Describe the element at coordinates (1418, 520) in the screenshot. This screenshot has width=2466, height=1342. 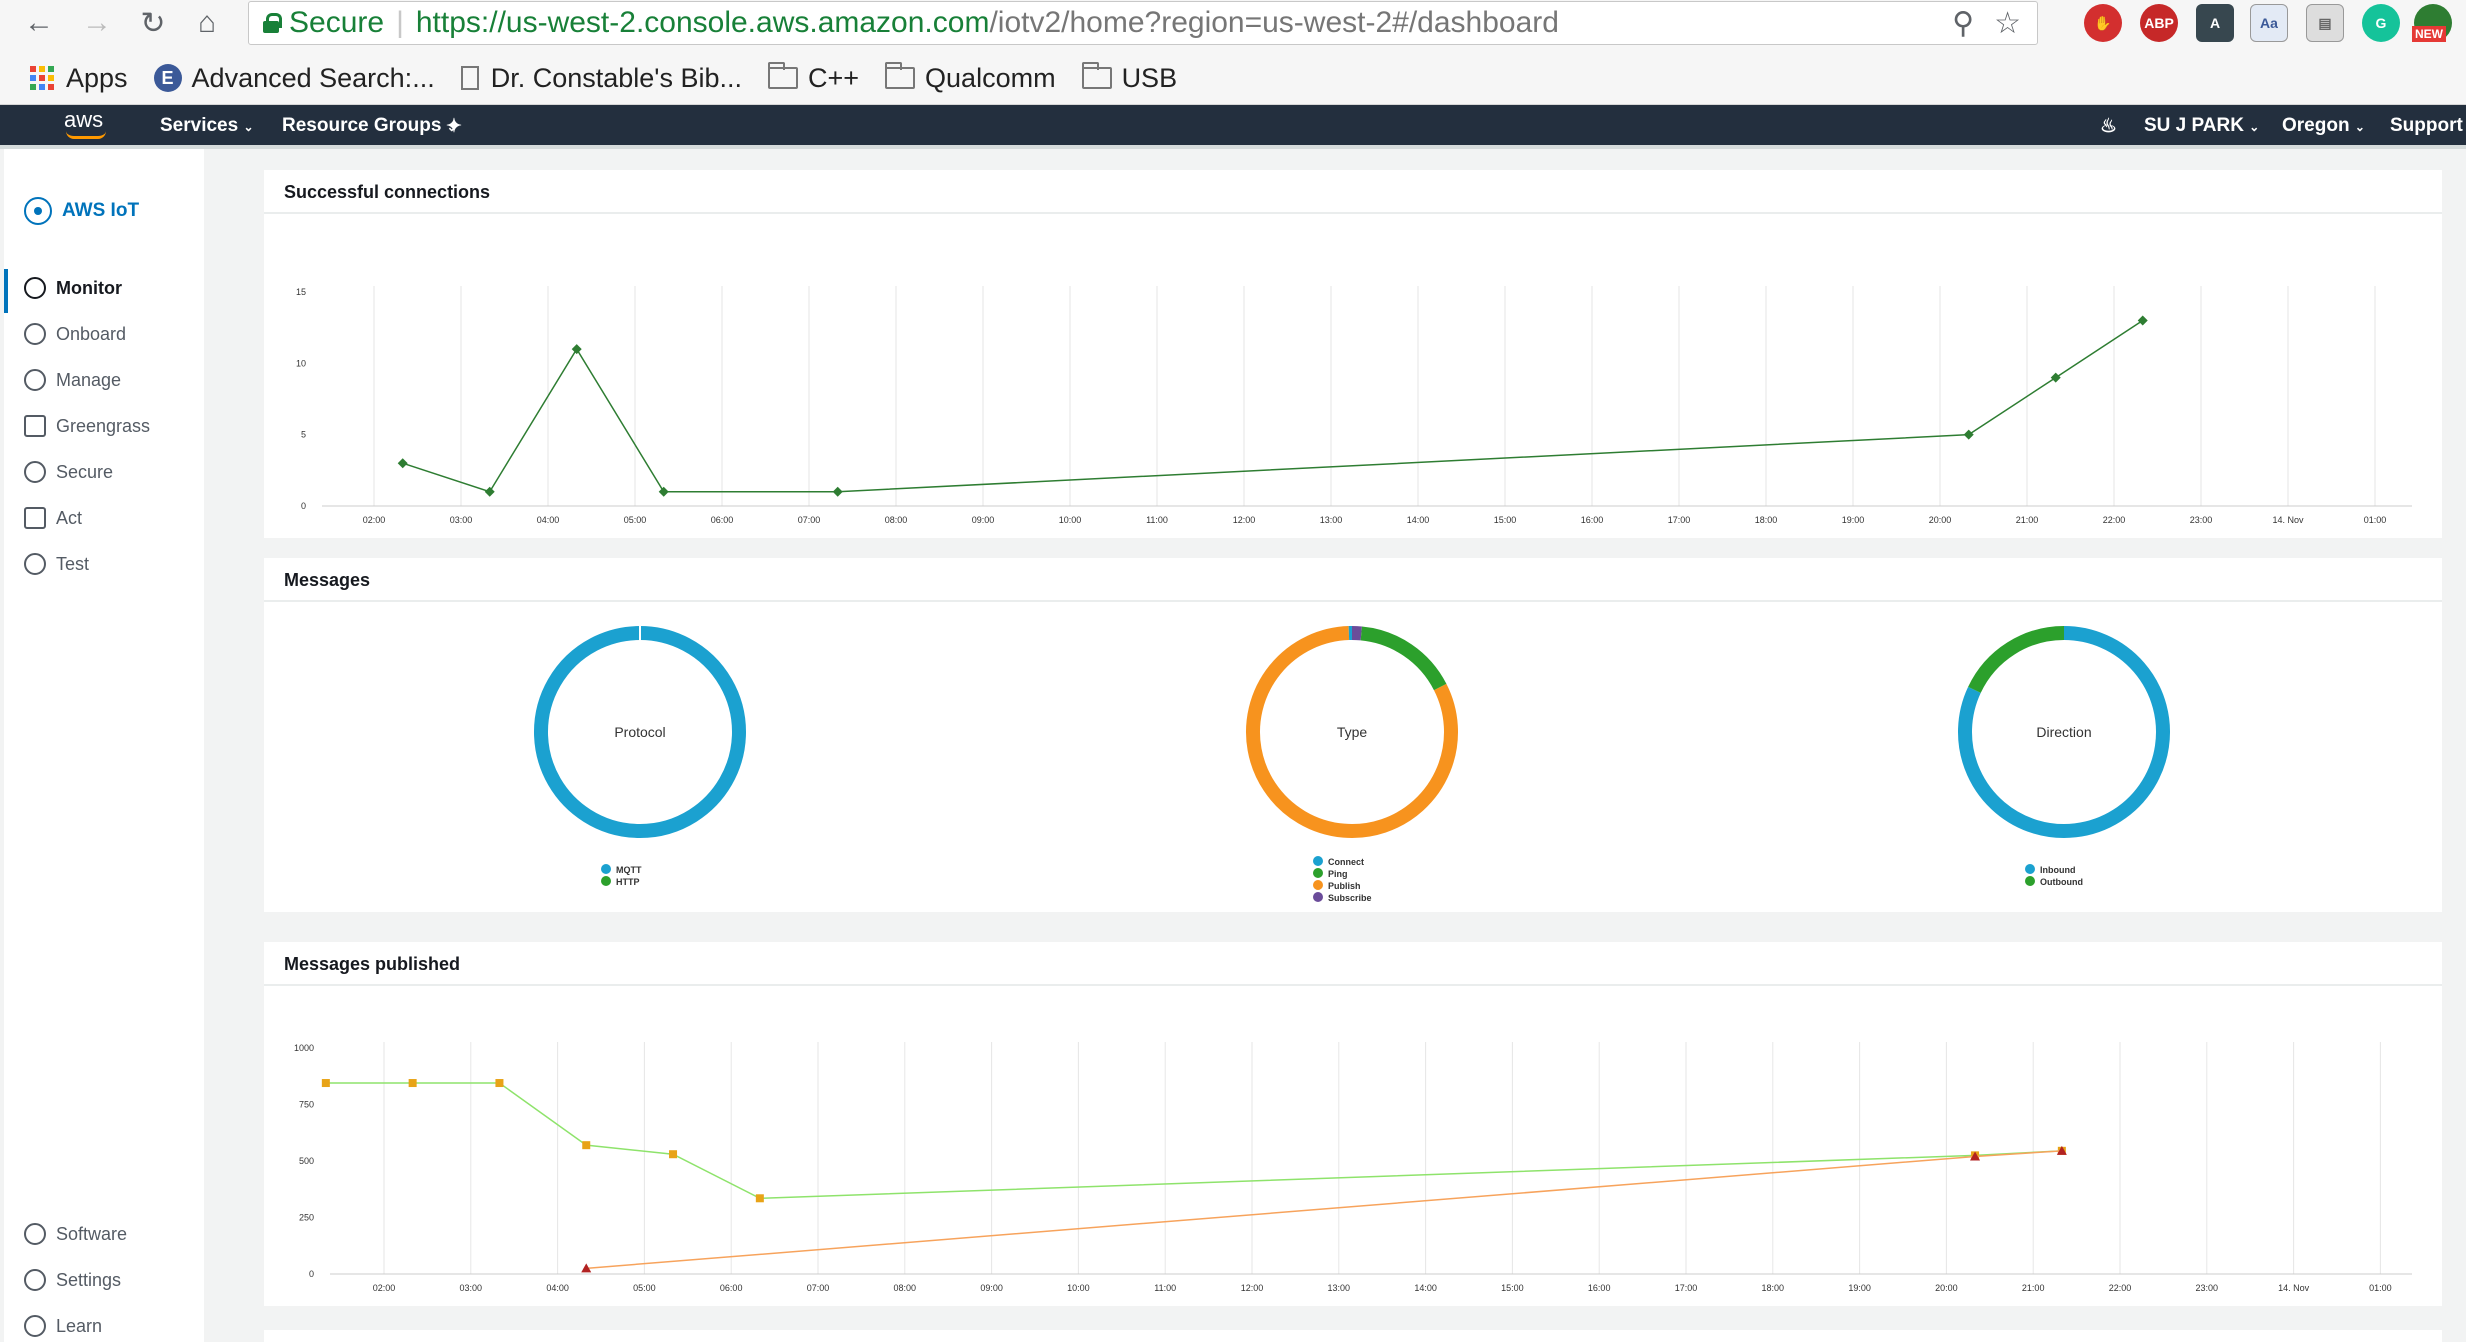
I see `x-tick-label: 14:00` at that location.